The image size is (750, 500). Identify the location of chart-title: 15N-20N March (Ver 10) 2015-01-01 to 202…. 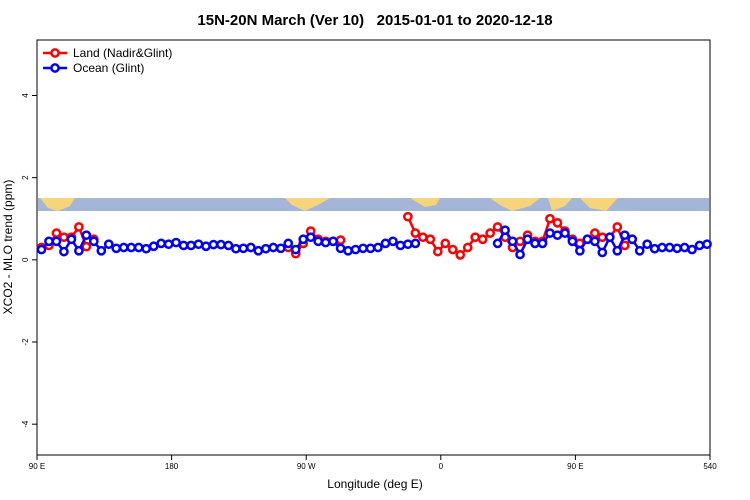
(374, 20).